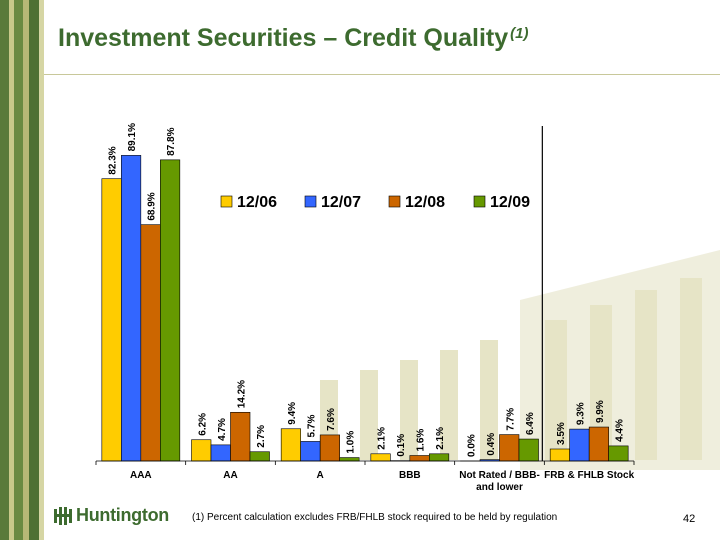  What do you see at coordinates (619, 430) in the screenshot?
I see `data-label: 4.4%` at bounding box center [619, 430].